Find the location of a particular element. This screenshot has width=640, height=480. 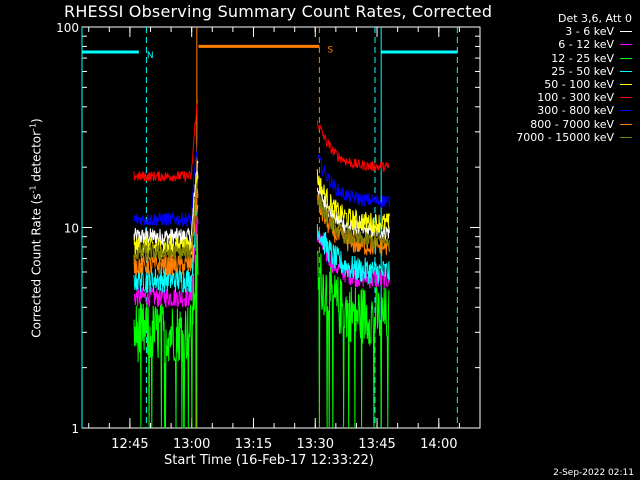

legend-item: 300 - 800 keV is located at coordinates (559, 110).